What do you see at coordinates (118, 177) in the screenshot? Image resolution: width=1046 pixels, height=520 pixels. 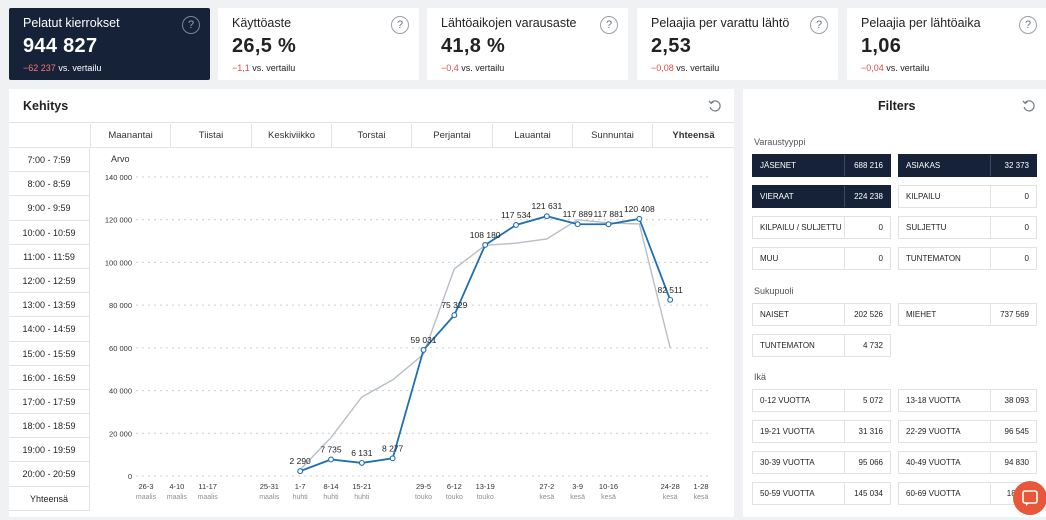 I see `y-tick-label: 140 000` at bounding box center [118, 177].